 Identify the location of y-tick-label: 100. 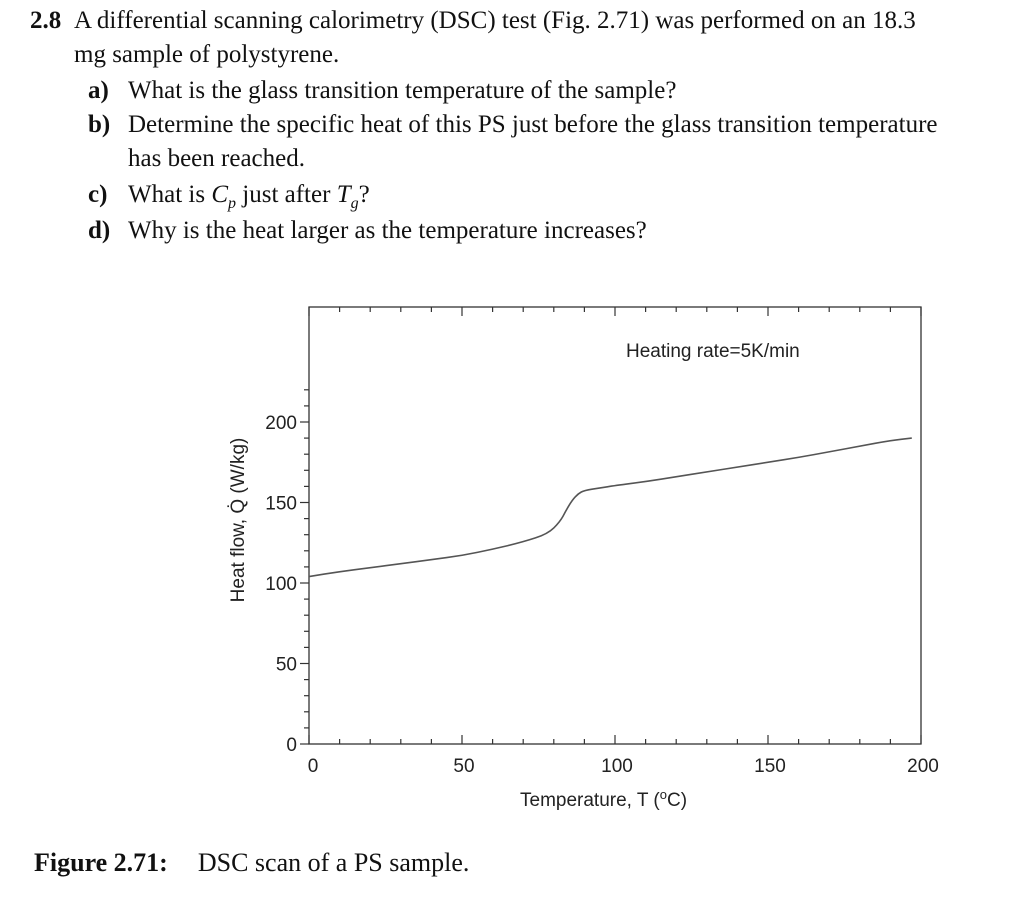
(281, 584).